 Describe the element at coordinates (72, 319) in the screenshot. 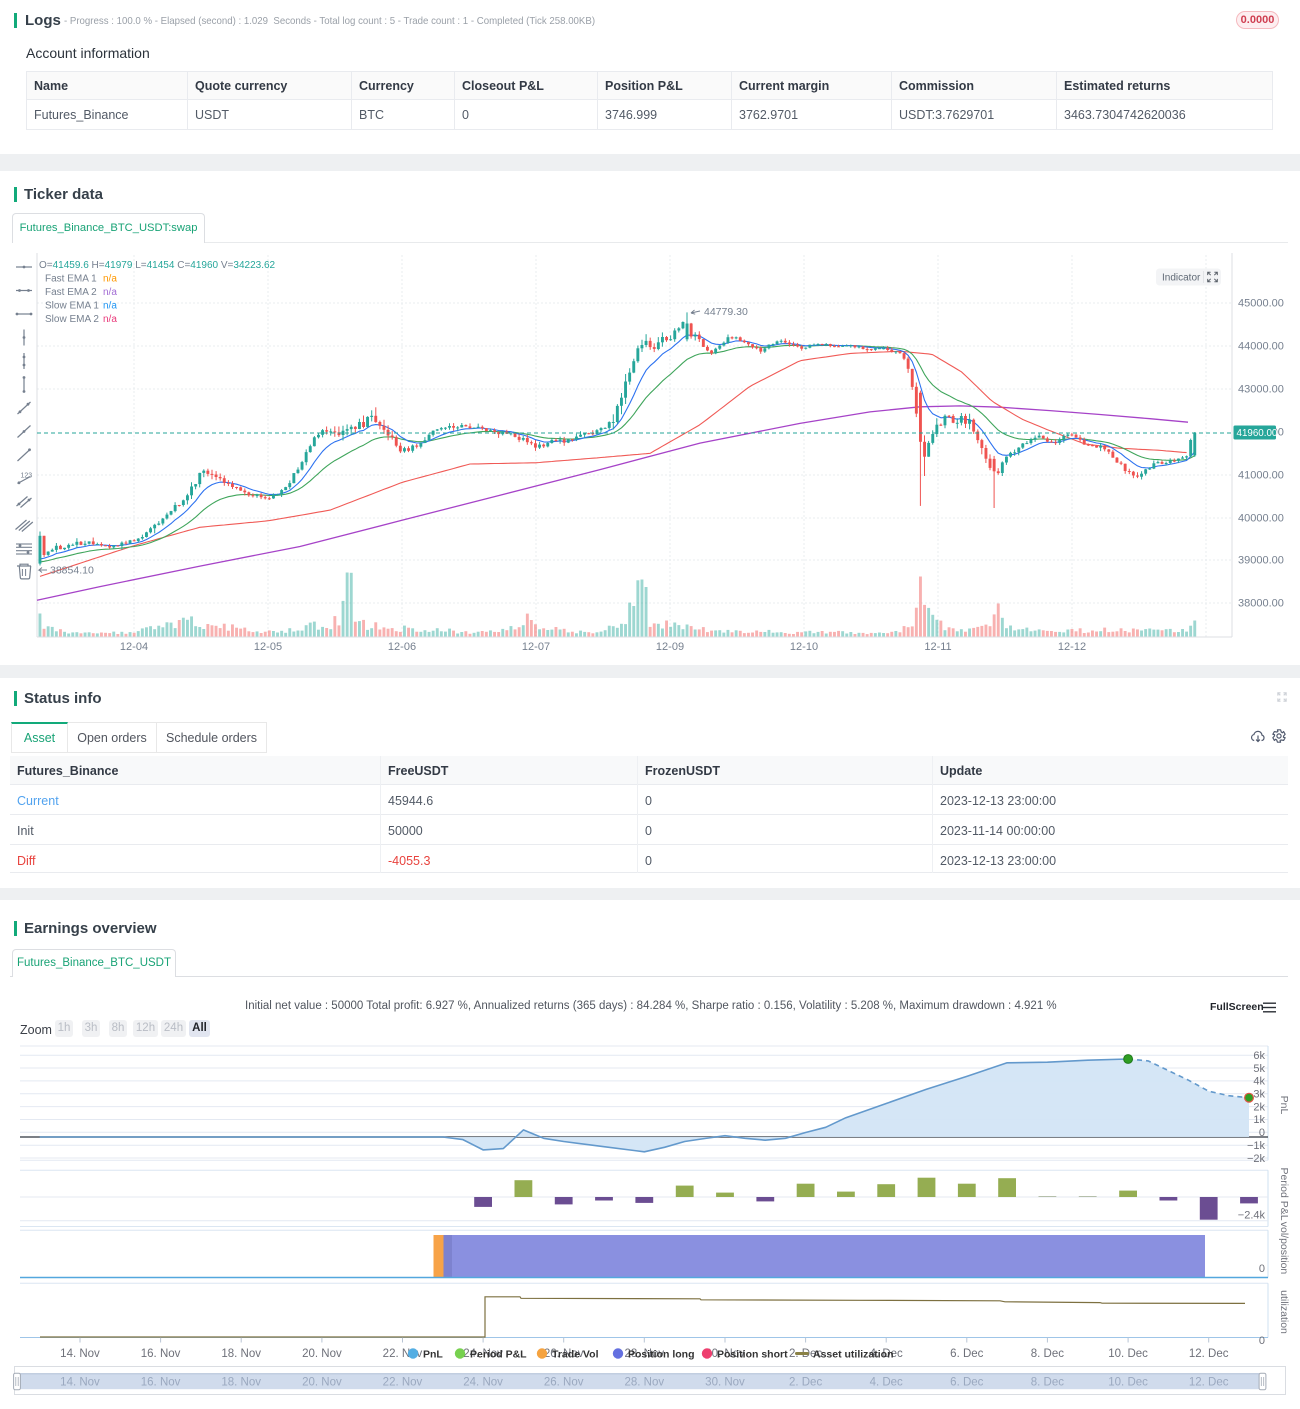

I see `svg-text: Slow EMA 2` at that location.